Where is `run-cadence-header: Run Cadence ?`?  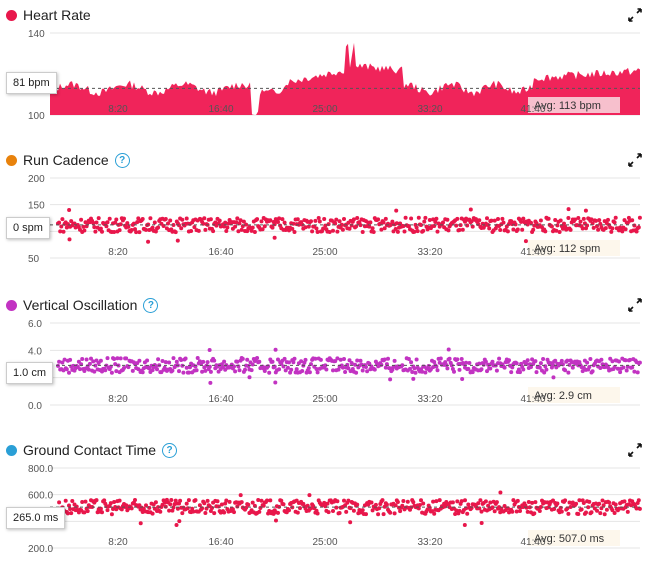 run-cadence-header: Run Cadence ? is located at coordinates (68, 160).